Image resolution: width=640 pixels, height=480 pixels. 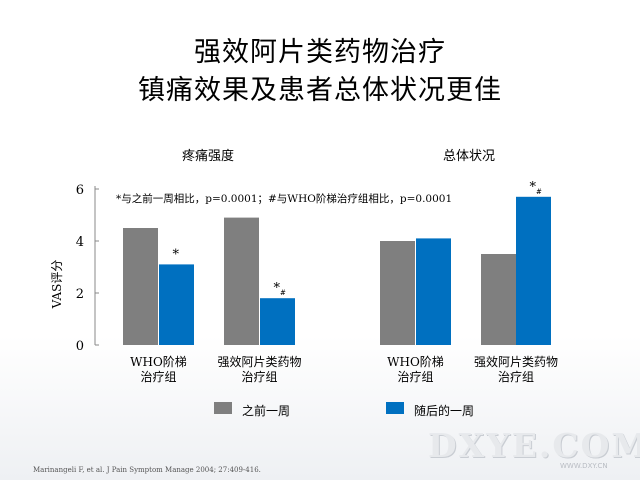 I want to click on significance-annotation: *与之前一周相比，p=0.0001；#与WHO阶梯治疗组相比，p=0.0001, so click(x=284, y=198).